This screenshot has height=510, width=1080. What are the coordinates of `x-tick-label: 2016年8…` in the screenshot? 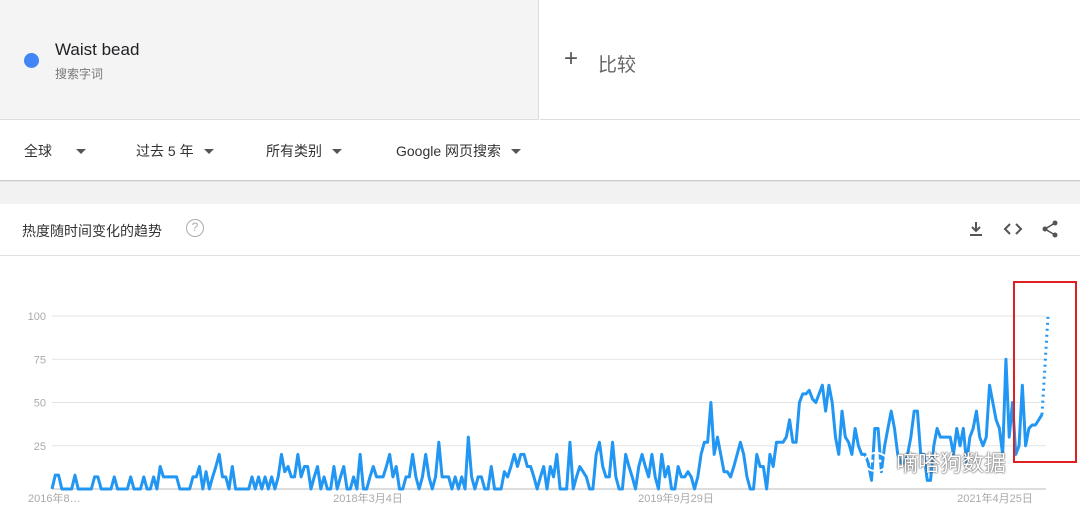 It's located at (54, 498).